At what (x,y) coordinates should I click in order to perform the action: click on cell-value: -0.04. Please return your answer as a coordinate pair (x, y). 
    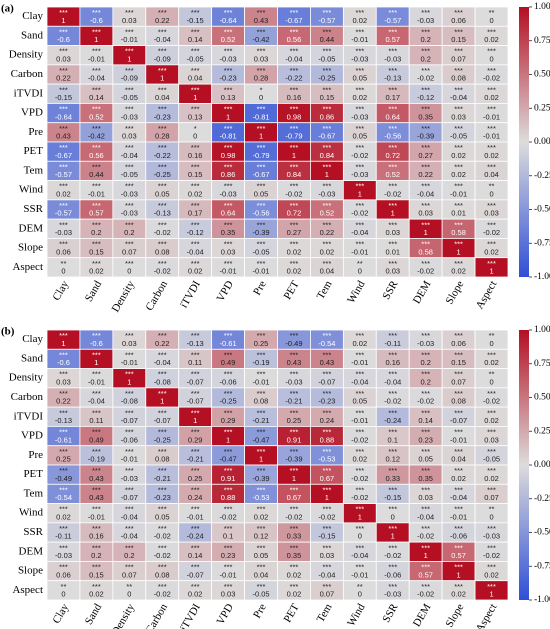
    Looking at the image, I should click on (129, 516).